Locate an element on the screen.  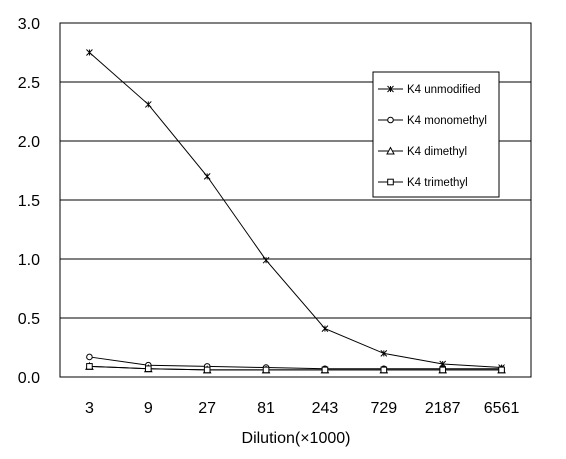
y-tick-label: 2.5 is located at coordinates (29, 83).